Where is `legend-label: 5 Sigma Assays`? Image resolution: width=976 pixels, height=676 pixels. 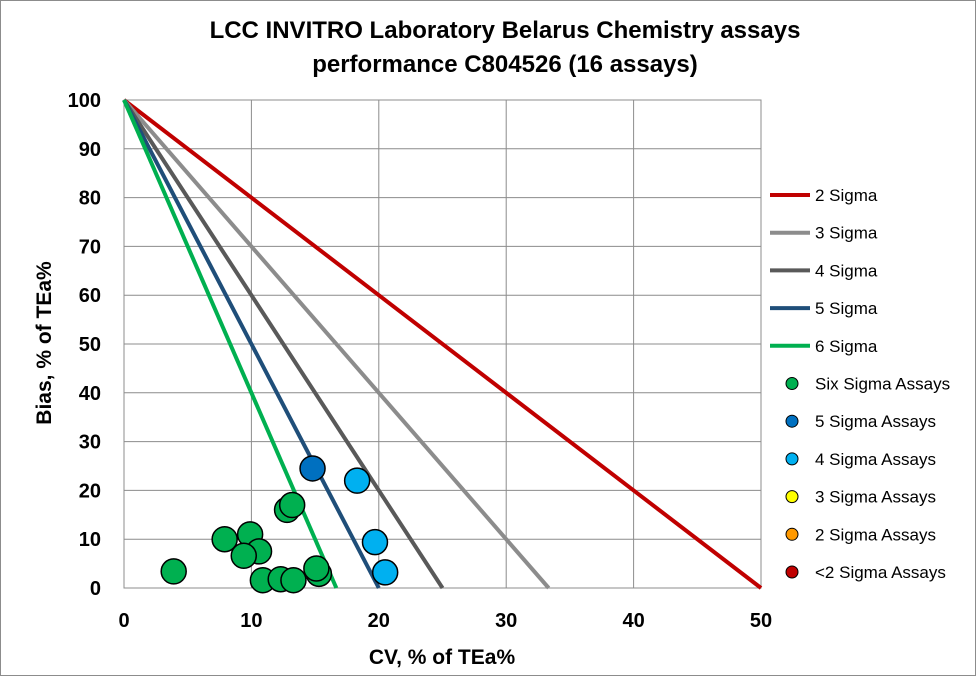
legend-label: 5 Sigma Assays is located at coordinates (875, 421).